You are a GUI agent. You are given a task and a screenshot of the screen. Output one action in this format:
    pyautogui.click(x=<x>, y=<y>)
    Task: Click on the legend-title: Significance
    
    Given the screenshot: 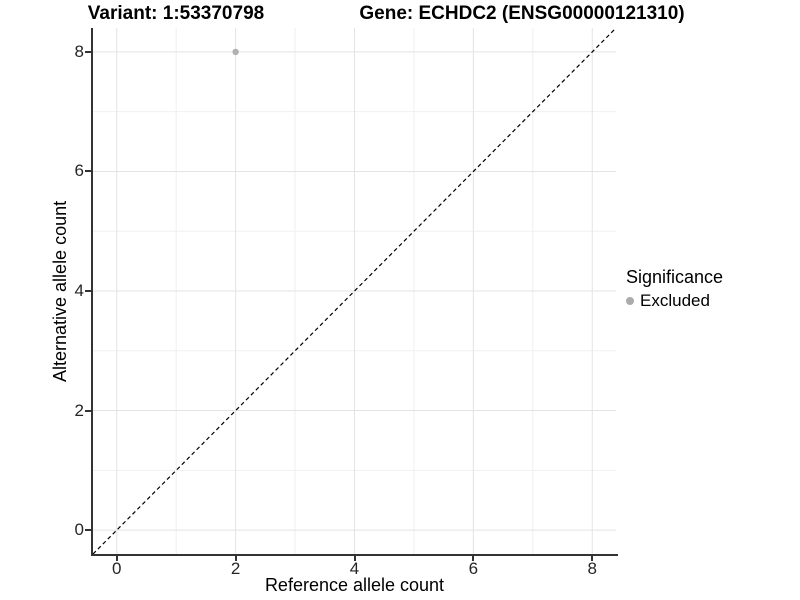 What is the action you would take?
    pyautogui.click(x=675, y=277)
    